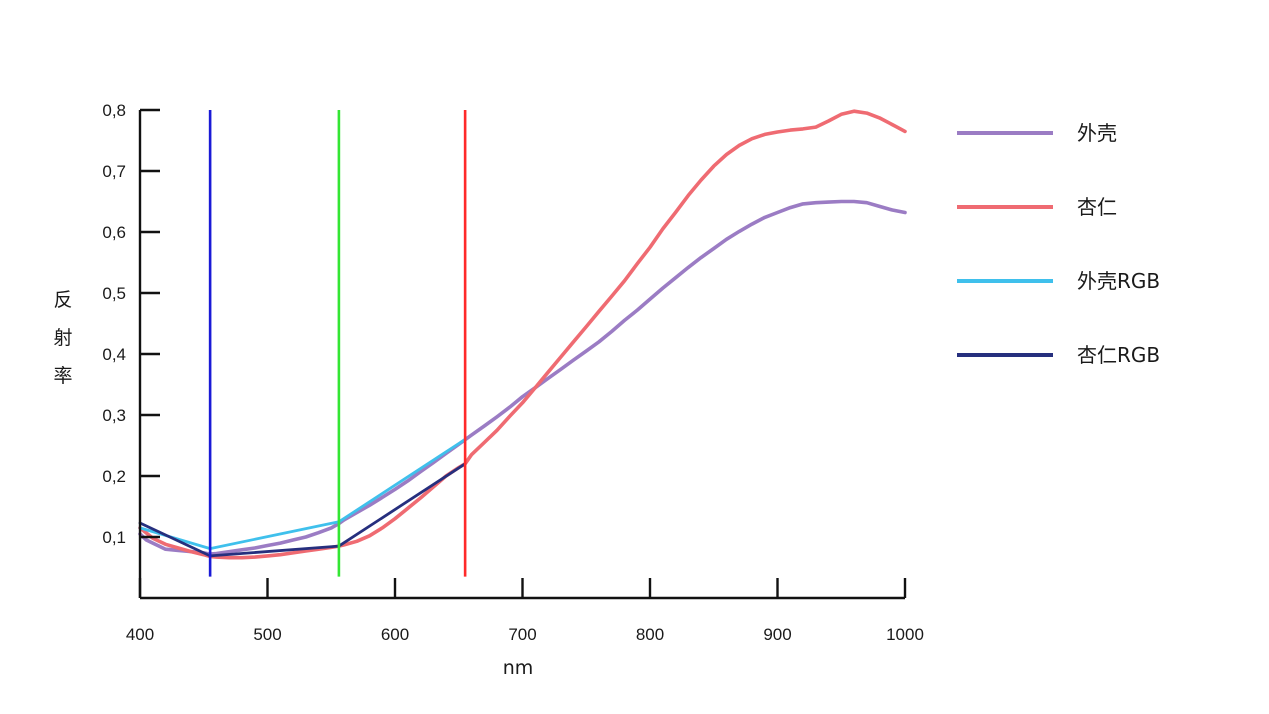  What do you see at coordinates (62, 300) in the screenshot?
I see `y-axis-label-char: 反` at bounding box center [62, 300].